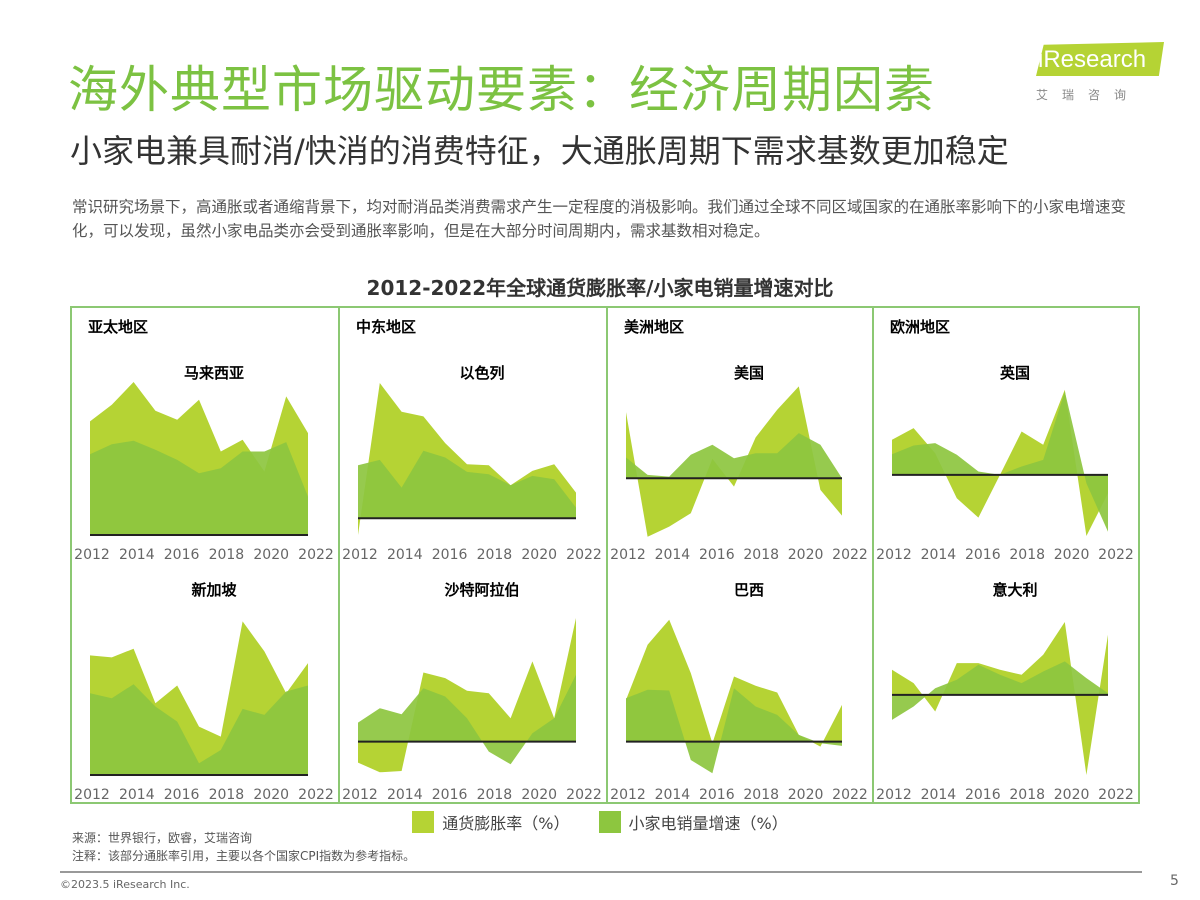  Describe the element at coordinates (386, 327) in the screenshot. I see `region-label: 中东地区` at that location.